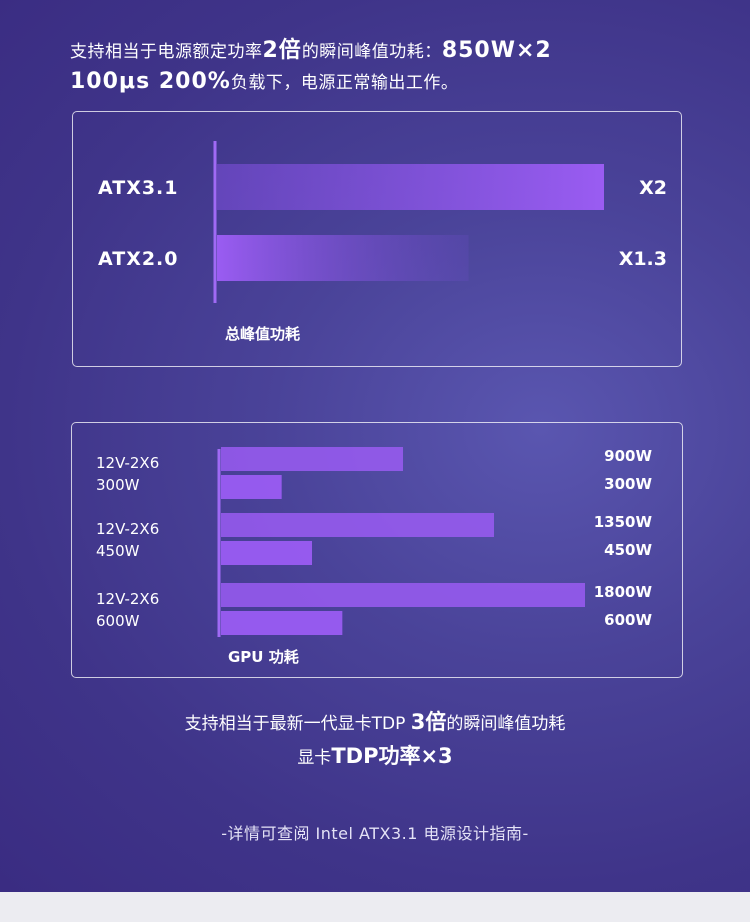 The image size is (750, 922). Describe the element at coordinates (251, 487) in the screenshot. I see `bar-300w` at that location.